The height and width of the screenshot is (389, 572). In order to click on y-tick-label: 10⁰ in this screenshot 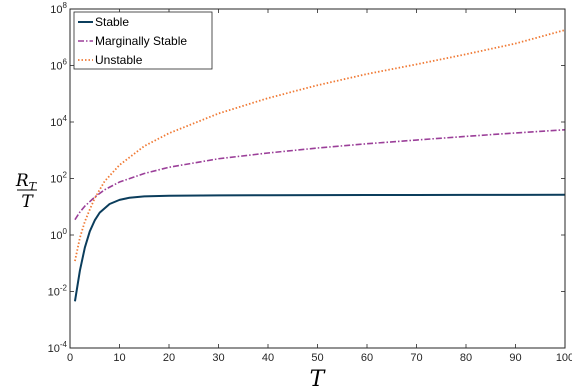, I will do `click(58, 234)`.